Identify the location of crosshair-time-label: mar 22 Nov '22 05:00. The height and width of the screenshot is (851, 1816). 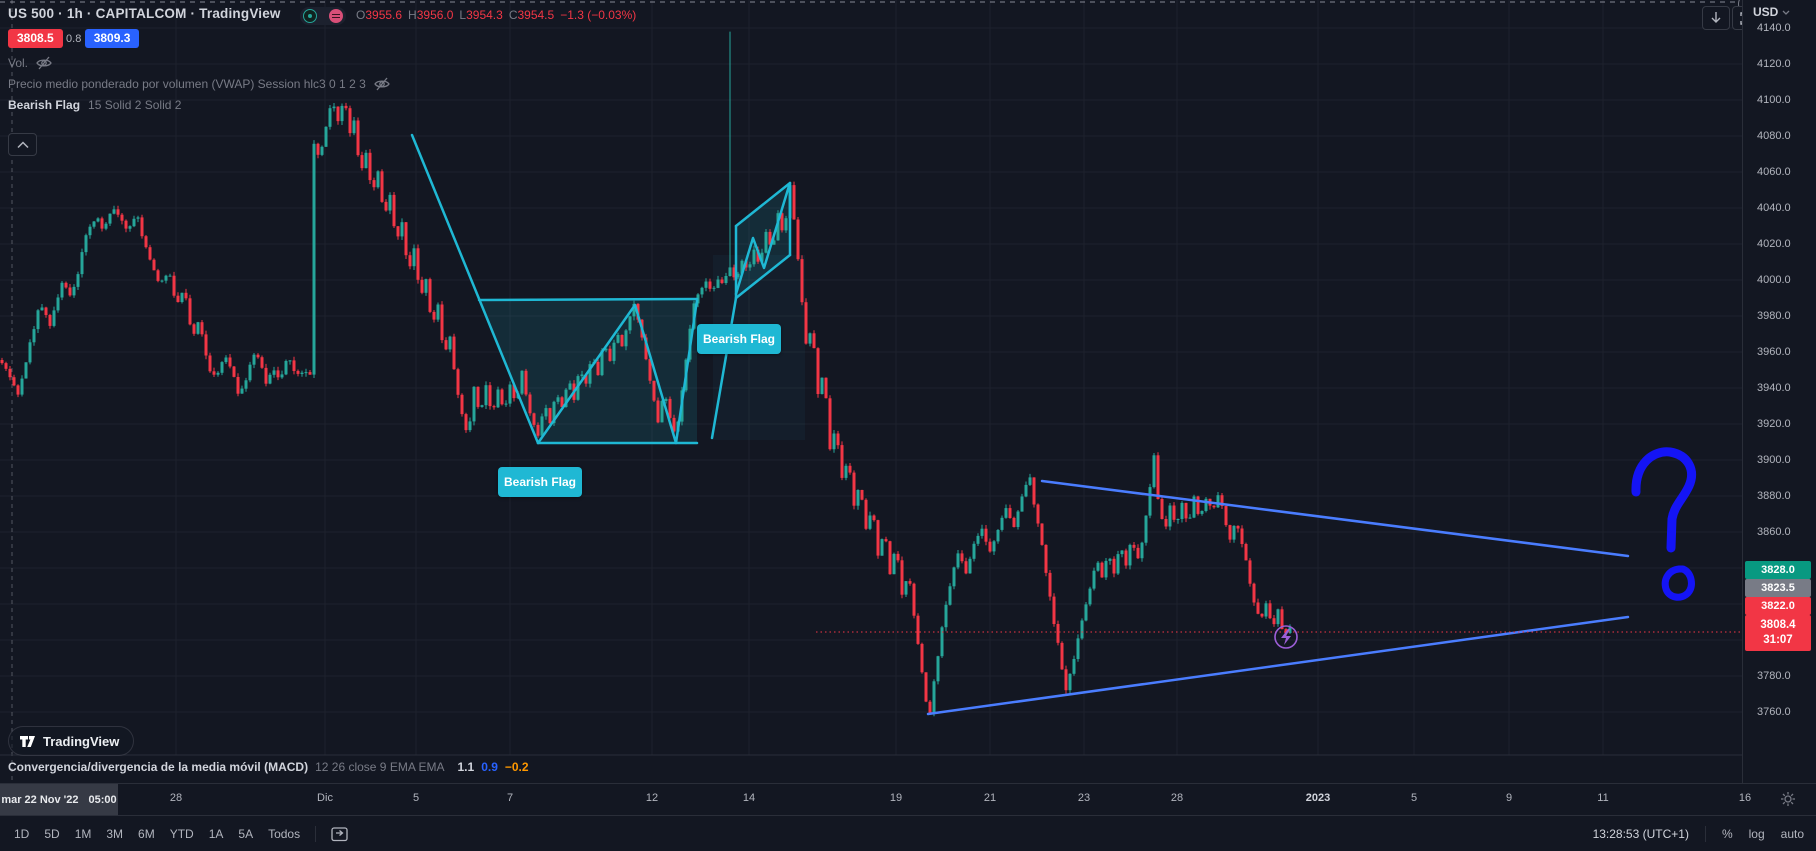
(59, 799).